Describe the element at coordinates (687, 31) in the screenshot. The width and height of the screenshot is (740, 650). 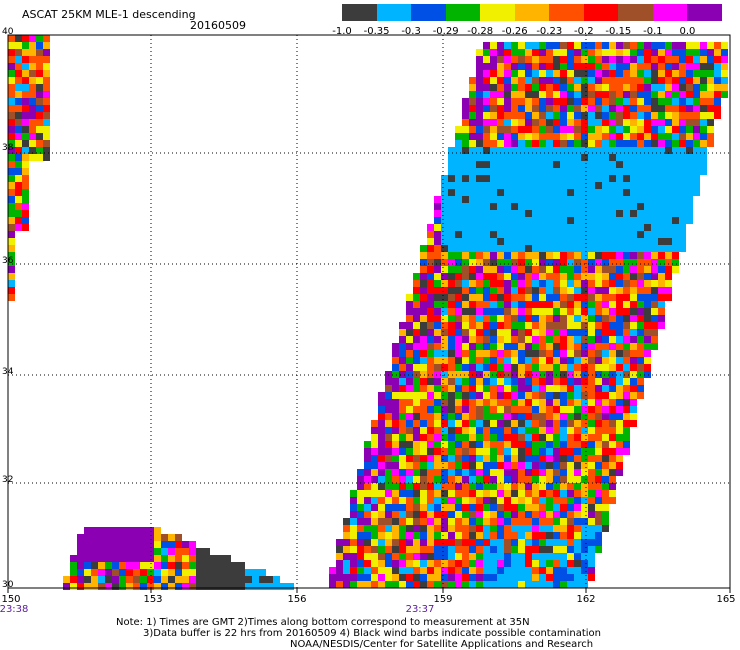
I see `colorbar-label: 0.0` at that location.